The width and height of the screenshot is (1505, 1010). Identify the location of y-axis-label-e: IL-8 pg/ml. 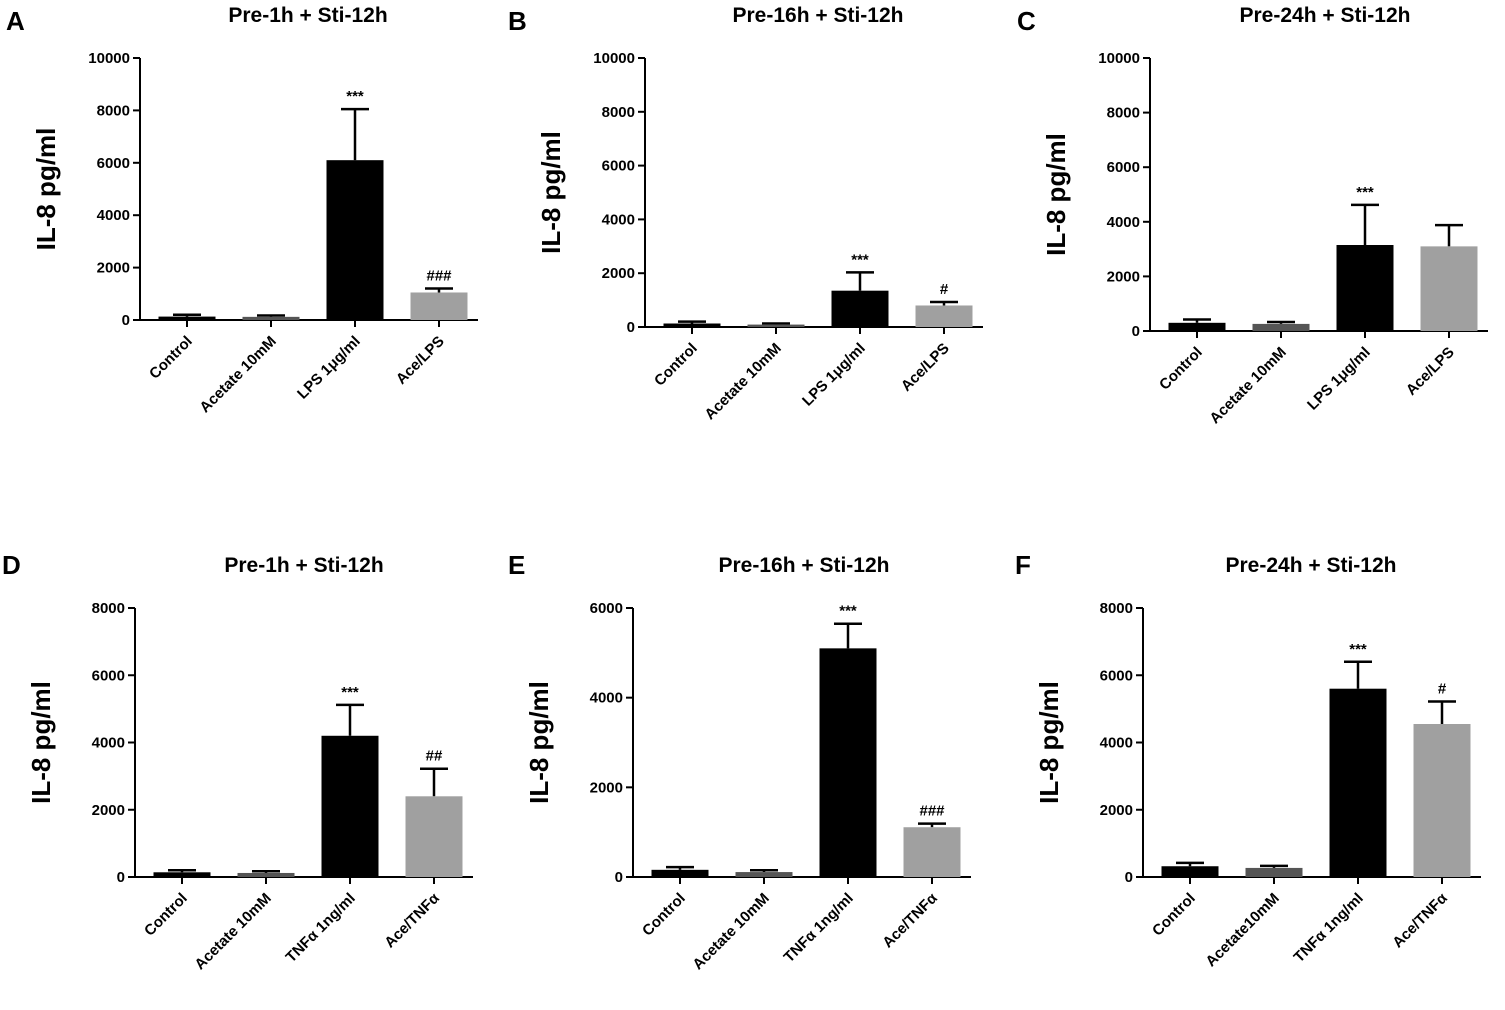
(539, 742).